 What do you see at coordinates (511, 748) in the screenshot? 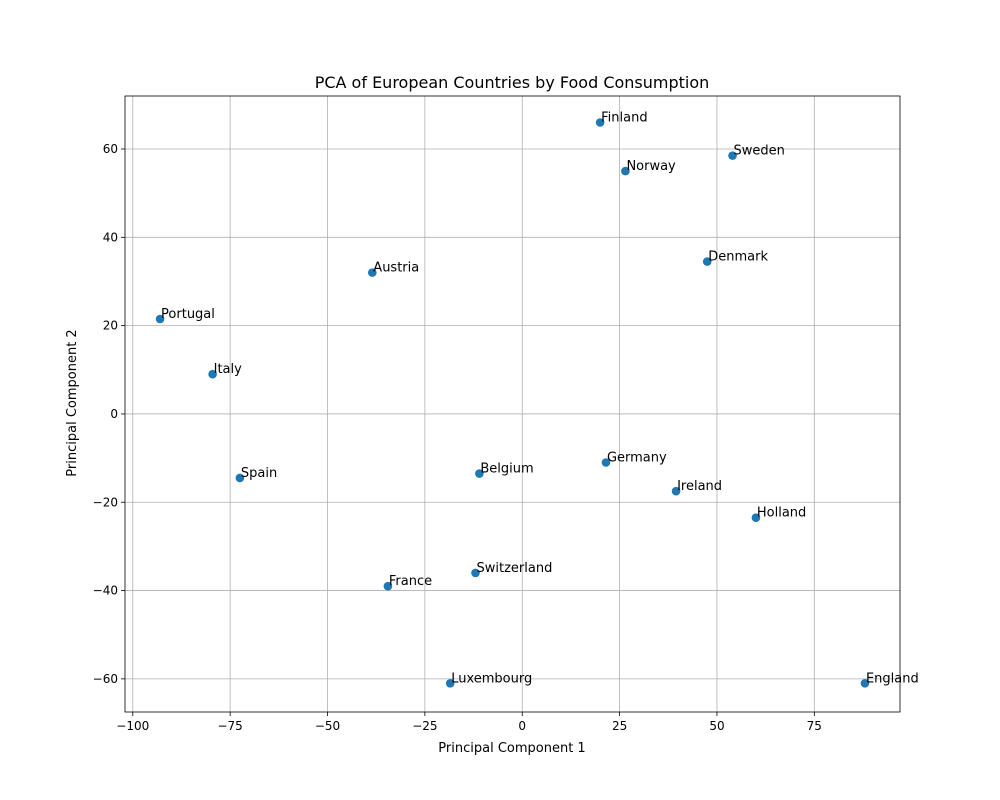
I see `x-axis-label: Principal Component 1` at bounding box center [511, 748].